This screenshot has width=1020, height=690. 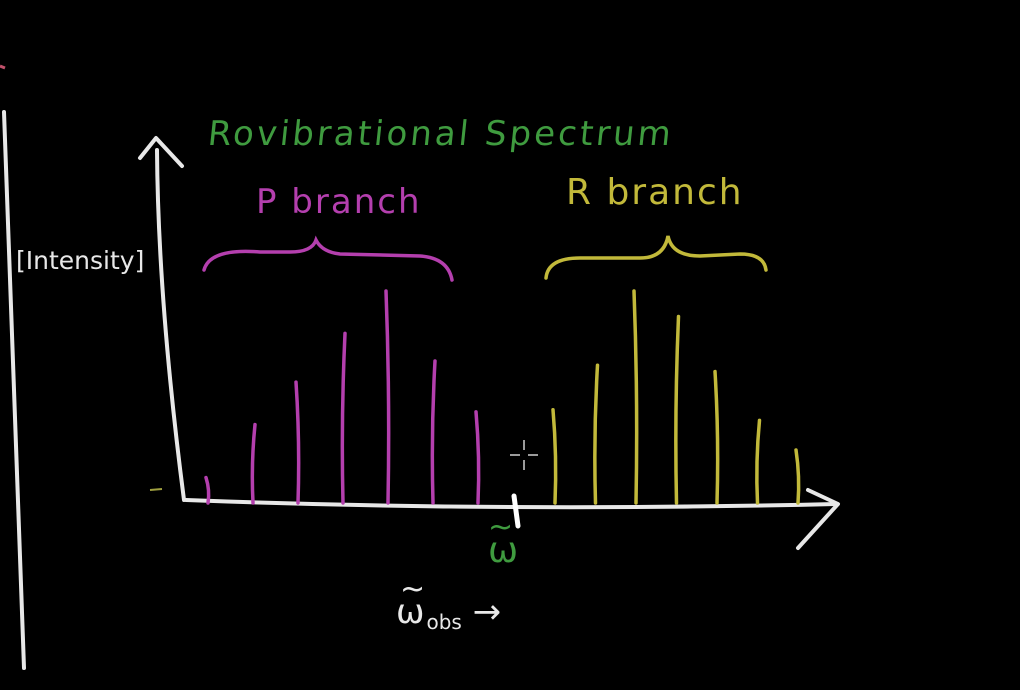 What do you see at coordinates (503, 550) in the screenshot?
I see `center-omega: ω` at bounding box center [503, 550].